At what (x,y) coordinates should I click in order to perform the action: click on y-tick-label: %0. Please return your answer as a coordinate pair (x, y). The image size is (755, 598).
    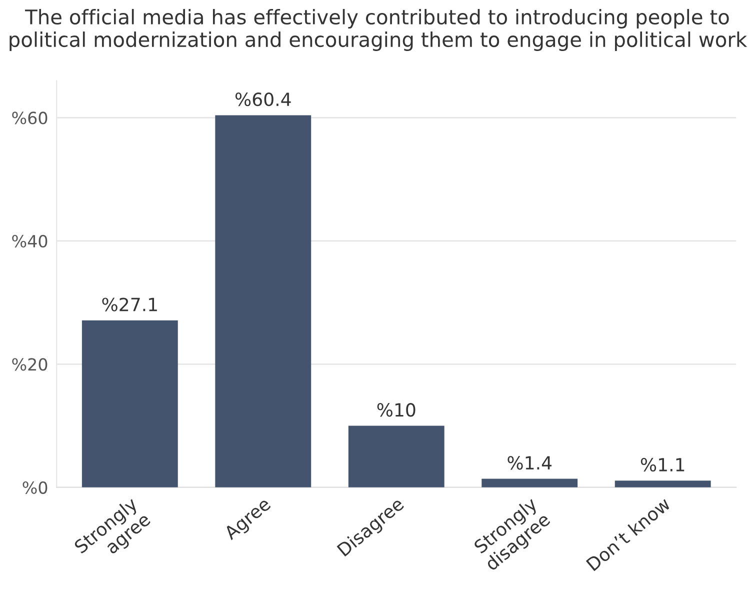
    Looking at the image, I should click on (35, 487).